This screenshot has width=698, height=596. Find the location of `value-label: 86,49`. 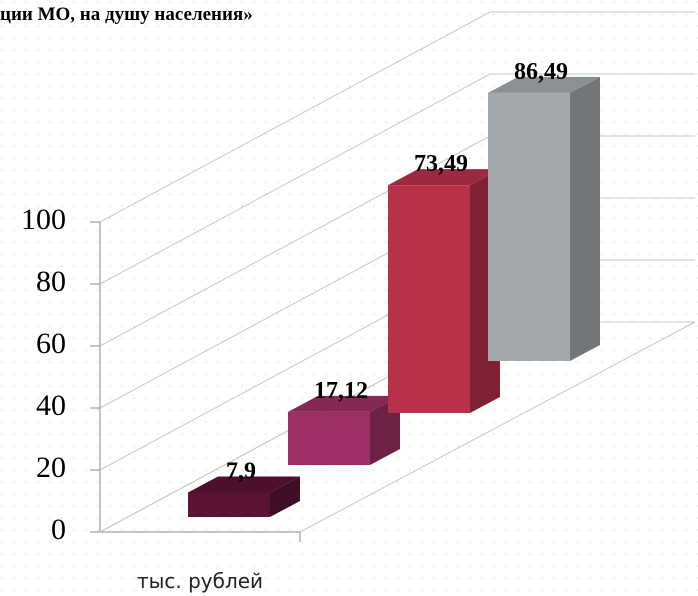

value-label: 86,49 is located at coordinates (541, 72).